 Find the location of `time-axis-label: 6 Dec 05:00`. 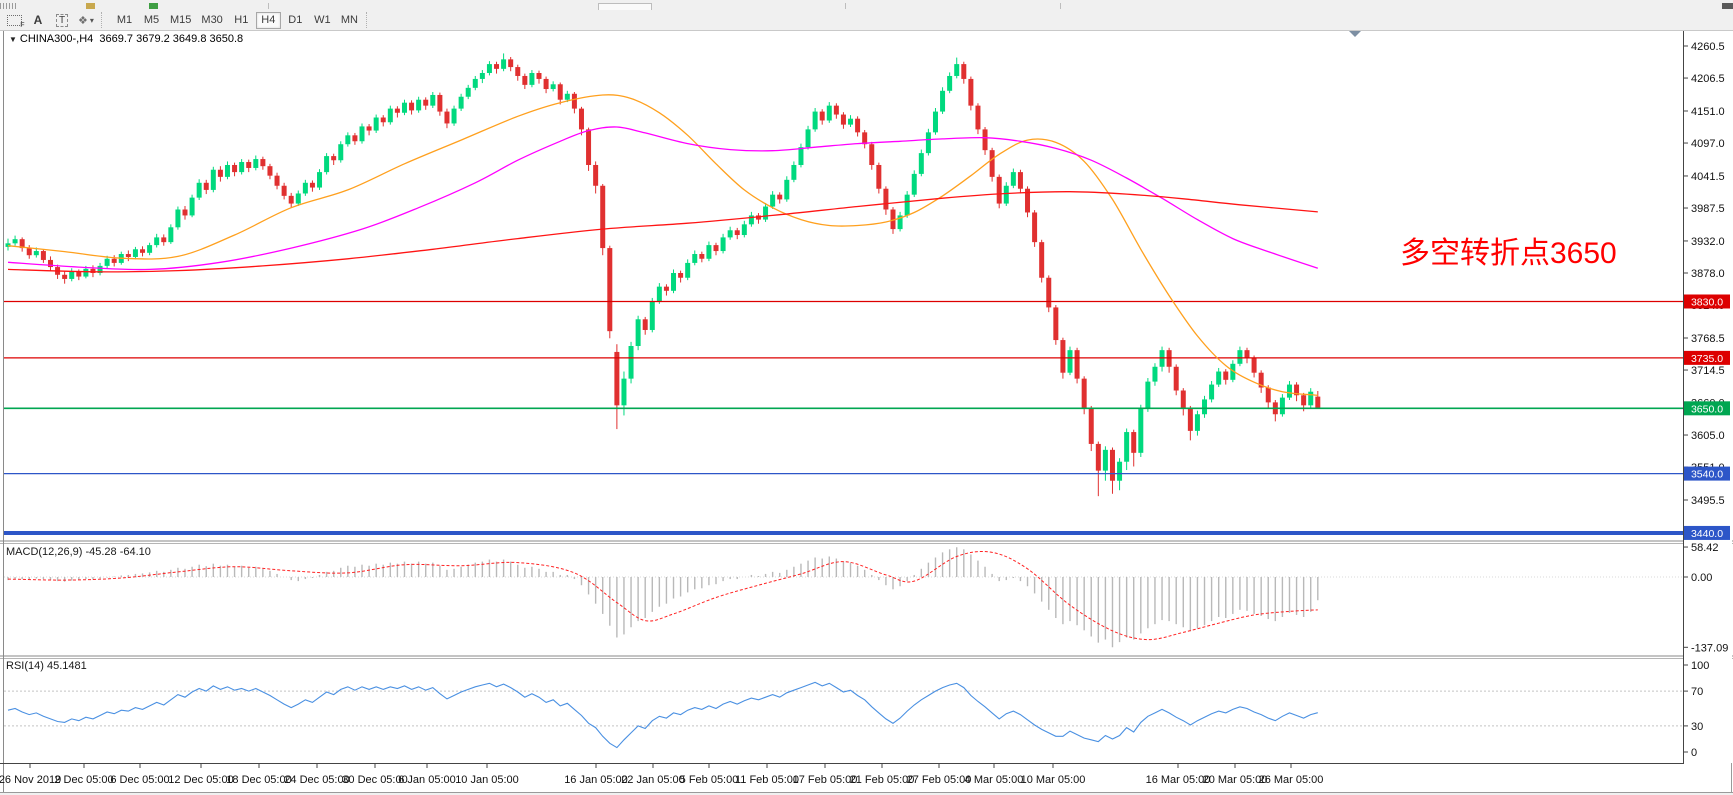

time-axis-label: 6 Dec 05:00 is located at coordinates (139, 780).